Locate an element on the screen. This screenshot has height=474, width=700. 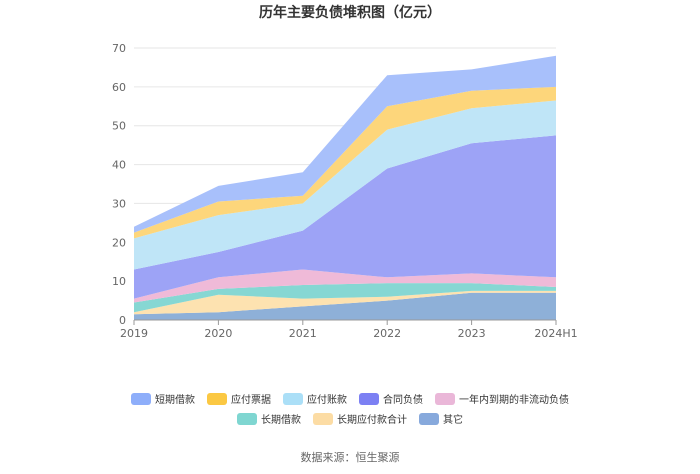
y-tick-label: 0 is located at coordinates (122, 320).